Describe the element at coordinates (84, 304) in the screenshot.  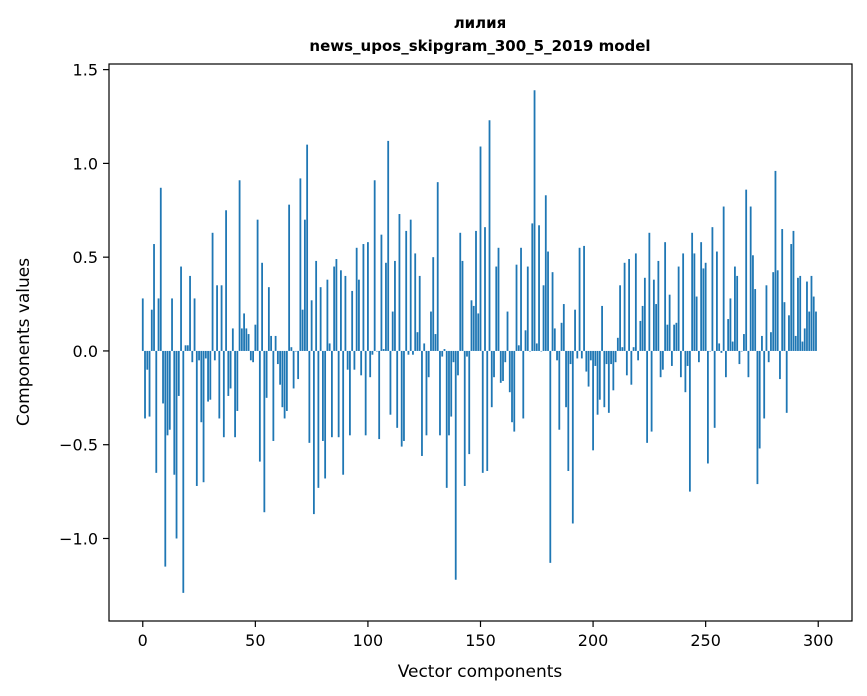
I see `y-axis-ticks: −1.0 −0.5 0.0 0.5 1.0 1.5` at that location.